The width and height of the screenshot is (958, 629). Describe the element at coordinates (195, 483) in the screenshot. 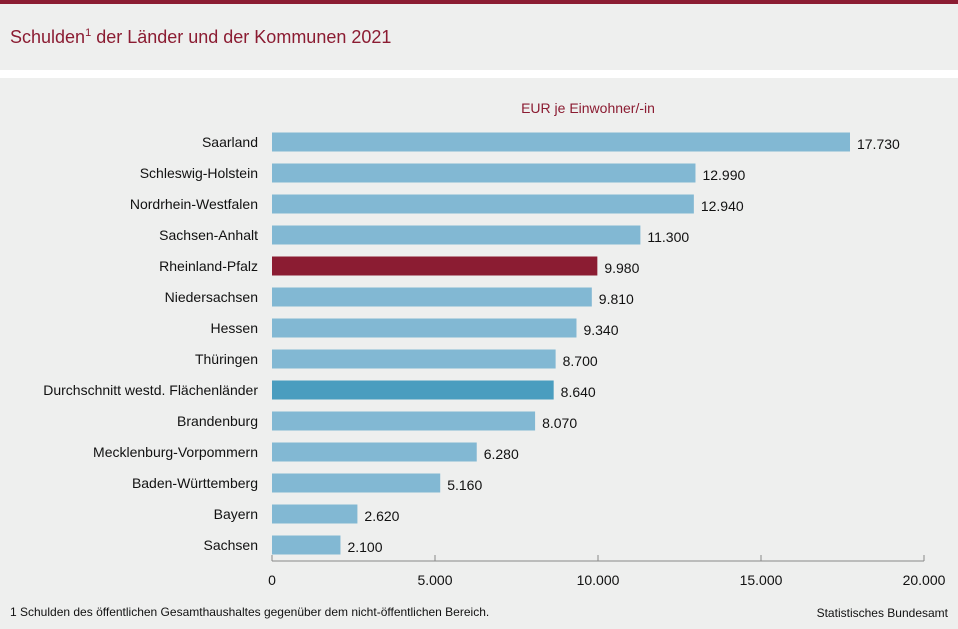

I see `category-label: Baden-Württemberg` at that location.